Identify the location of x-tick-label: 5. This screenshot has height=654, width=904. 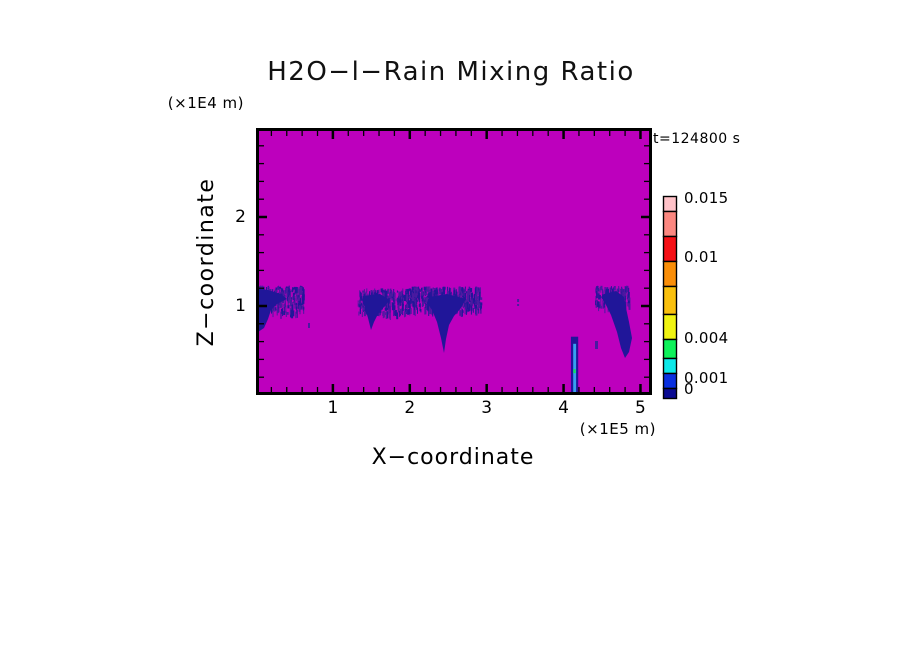
(640, 408).